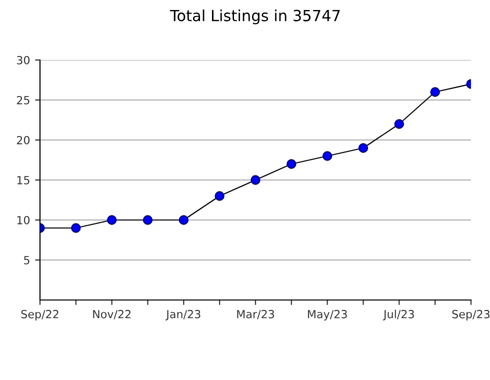 Image resolution: width=490 pixels, height=380 pixels. What do you see at coordinates (471, 315) in the screenshot?
I see `x-tick-label: Sep/23` at bounding box center [471, 315].